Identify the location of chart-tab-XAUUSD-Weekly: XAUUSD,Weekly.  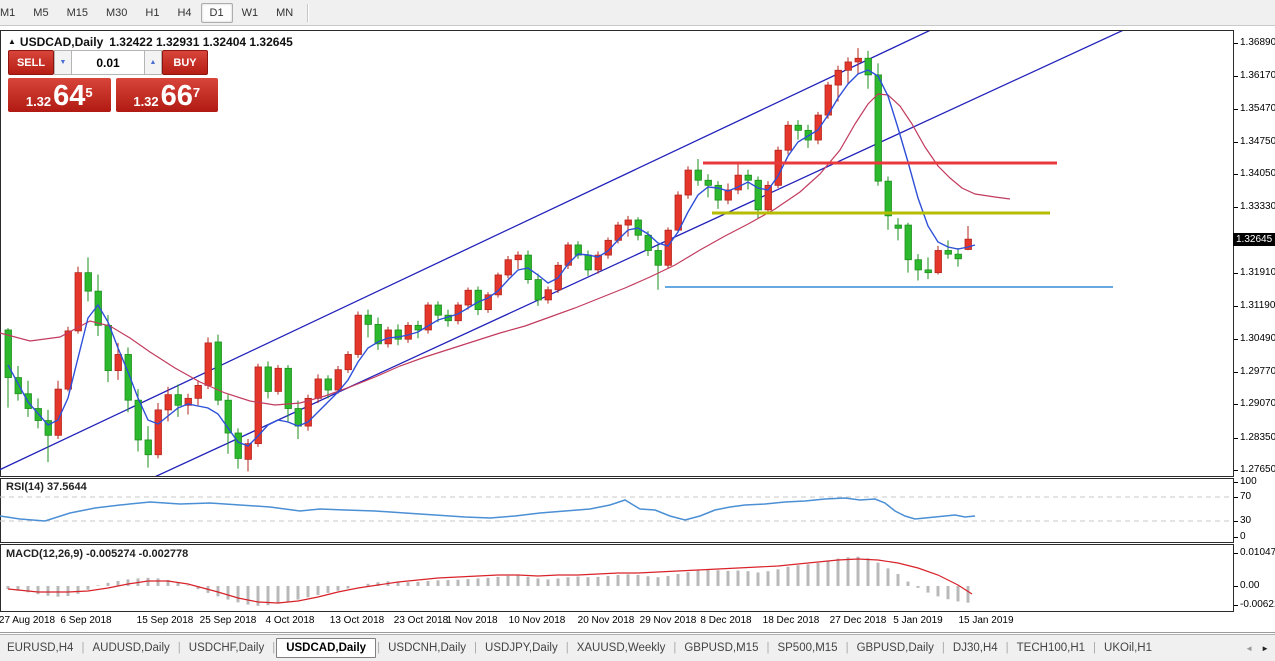
(621, 648).